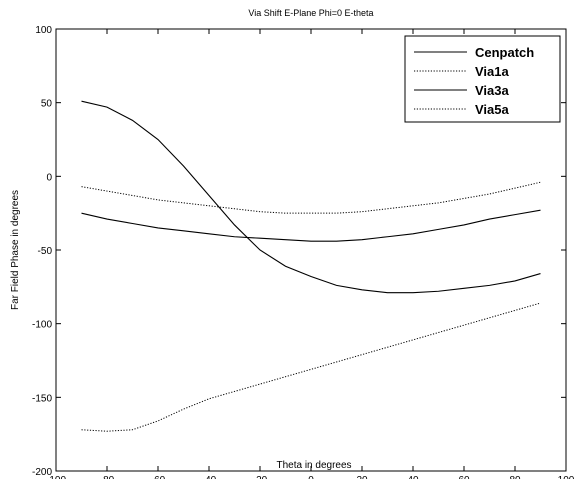  Describe the element at coordinates (313, 465) in the screenshot. I see `x-axis-label: Theta in degrees` at that location.